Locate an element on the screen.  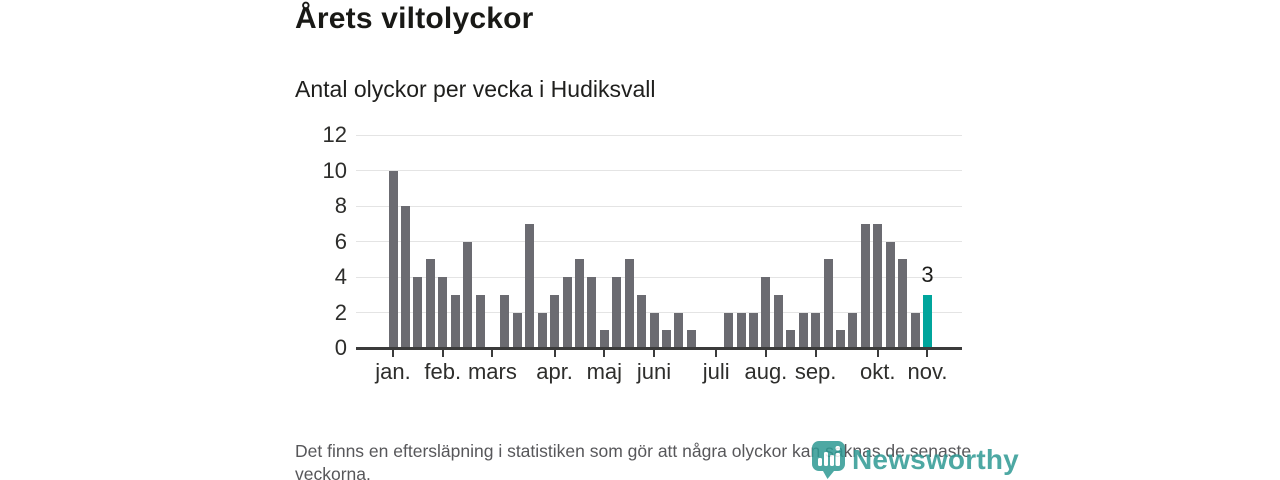
bar-value-label: 3 is located at coordinates (927, 274).